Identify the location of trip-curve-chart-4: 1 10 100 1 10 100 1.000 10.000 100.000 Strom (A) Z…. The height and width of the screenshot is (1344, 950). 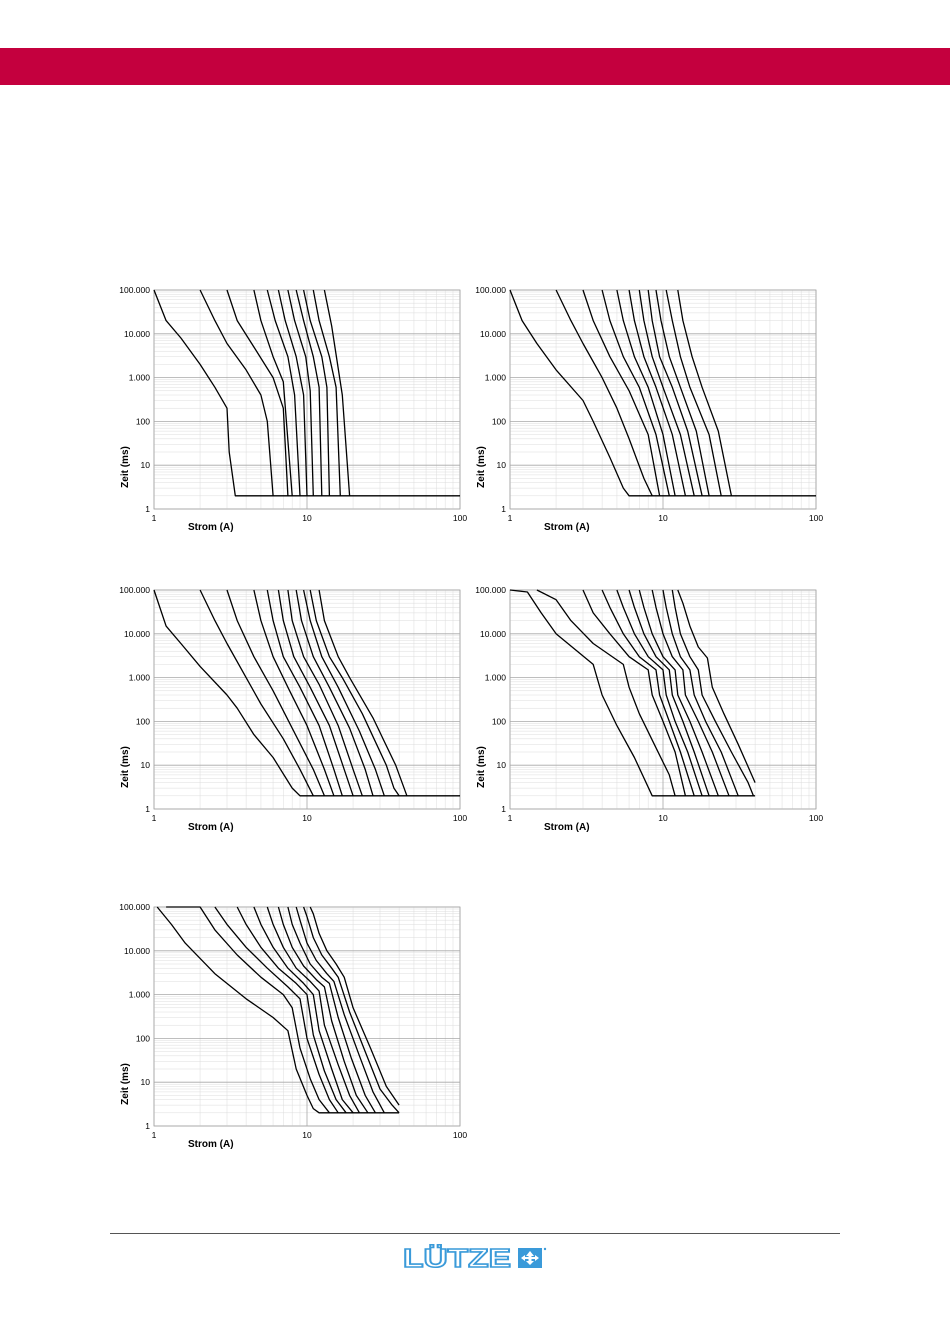
(646, 710).